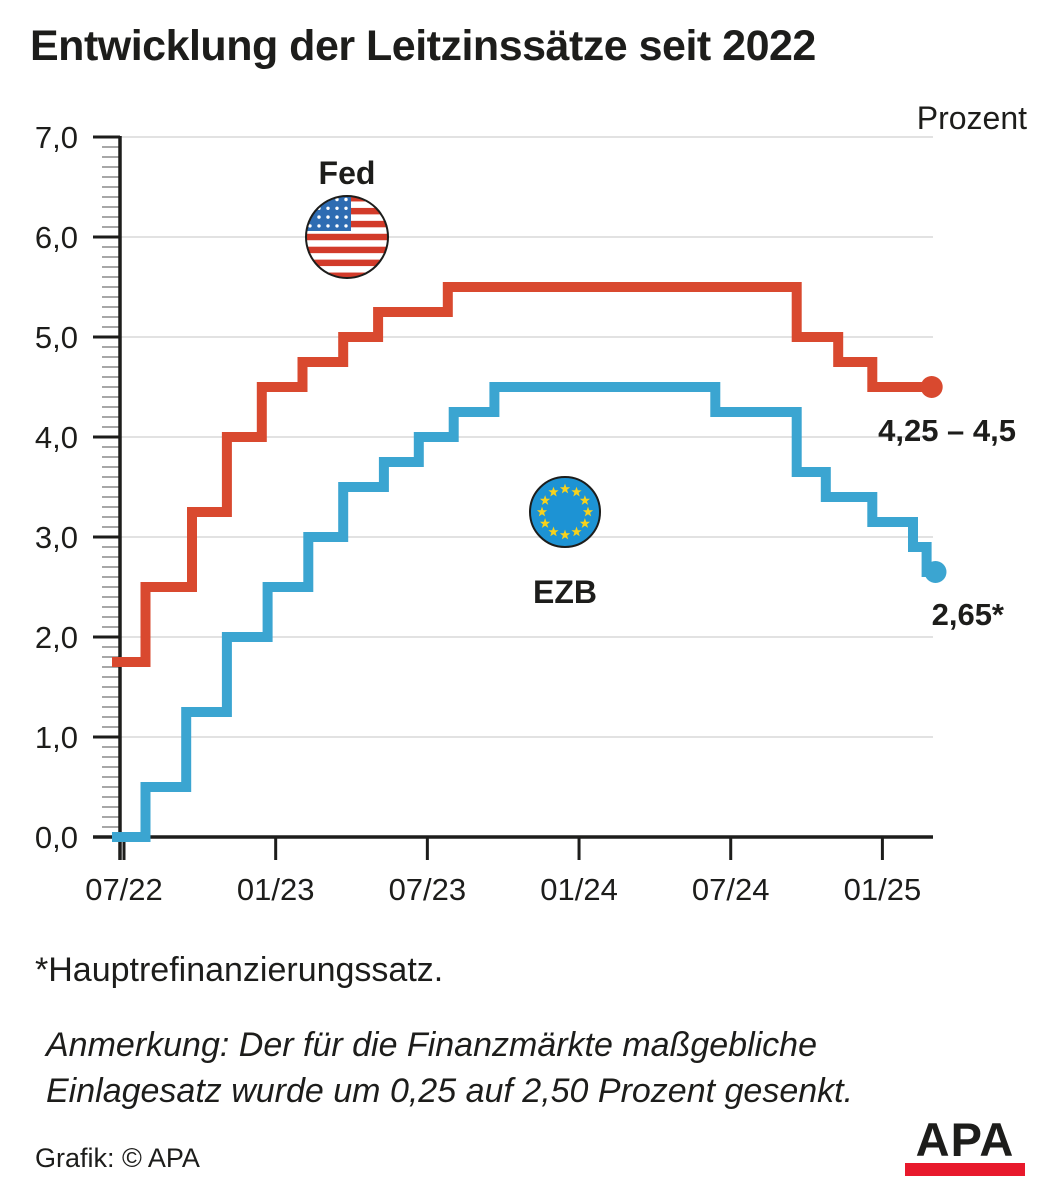 The image size is (1039, 1193). I want to click on x-ticks, so click(503, 848).